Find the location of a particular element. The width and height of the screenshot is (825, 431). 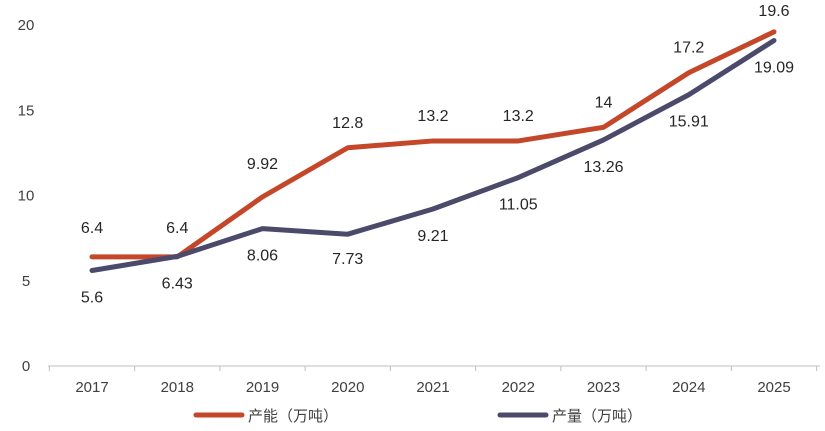

x-tick-label: 2025 is located at coordinates (773, 387).